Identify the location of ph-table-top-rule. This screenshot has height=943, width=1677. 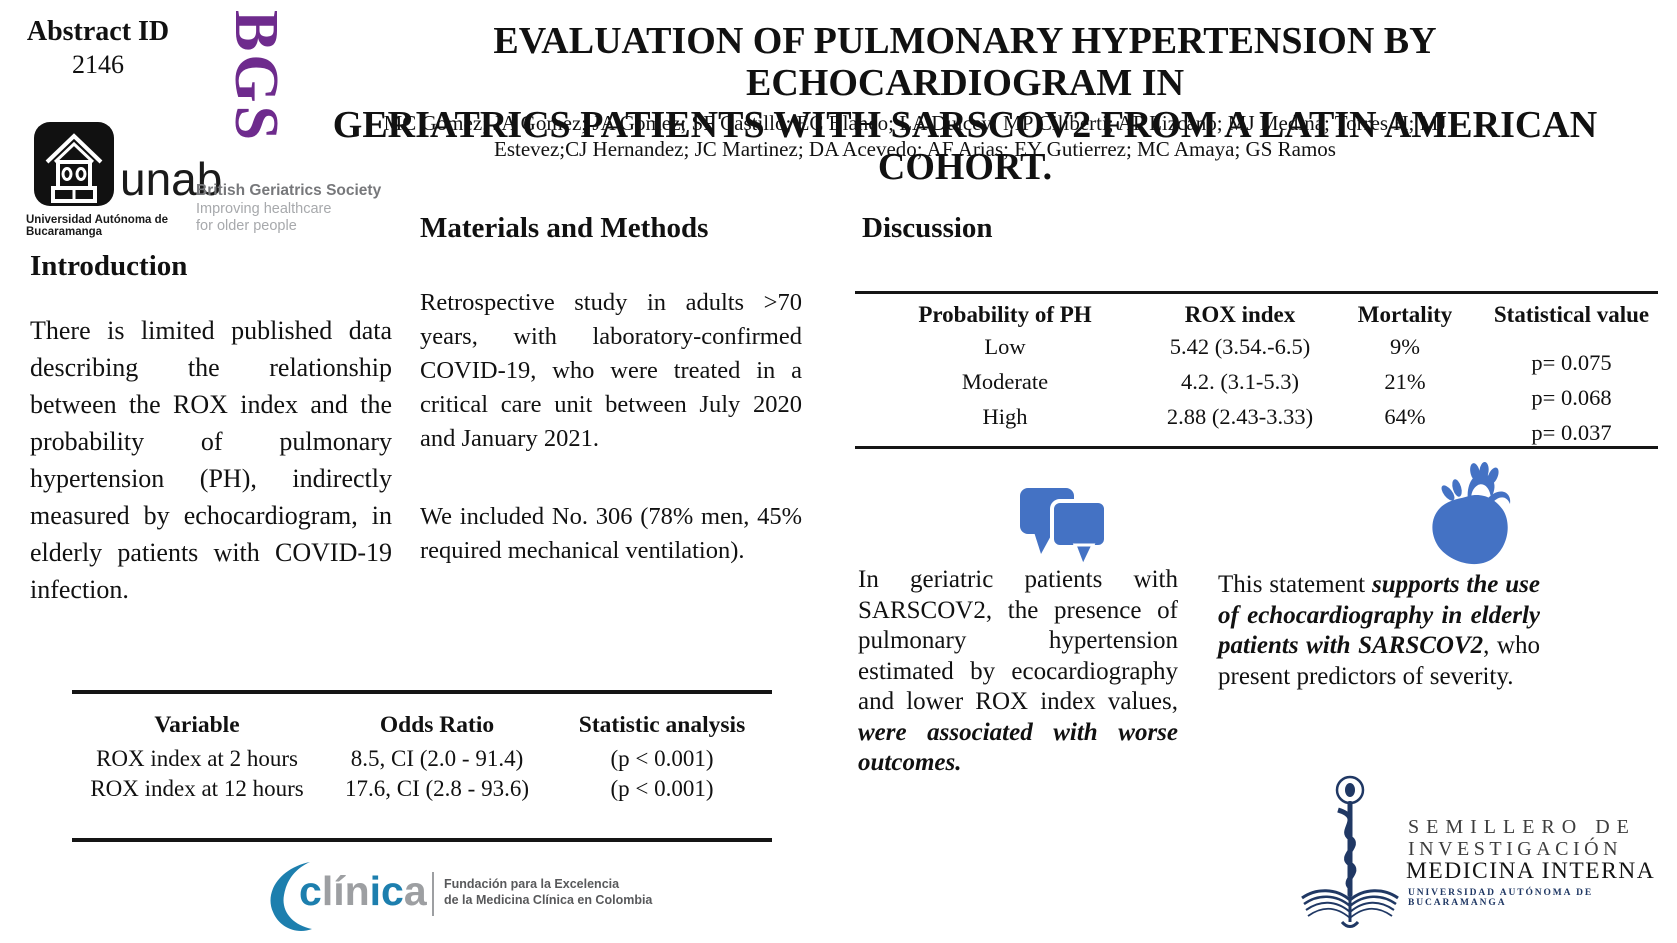
(1256, 292).